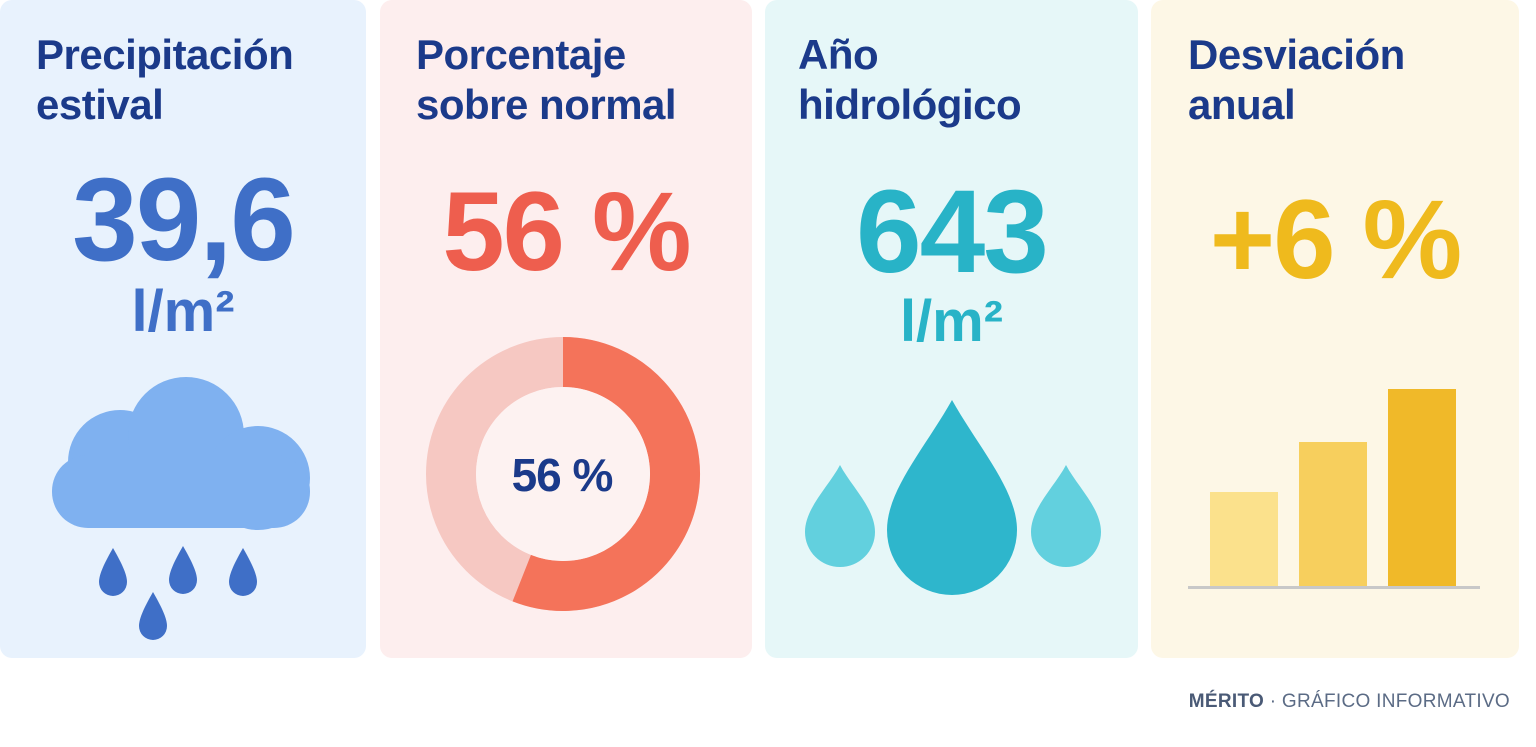  I want to click on title-line-2: anual, so click(1242, 104).